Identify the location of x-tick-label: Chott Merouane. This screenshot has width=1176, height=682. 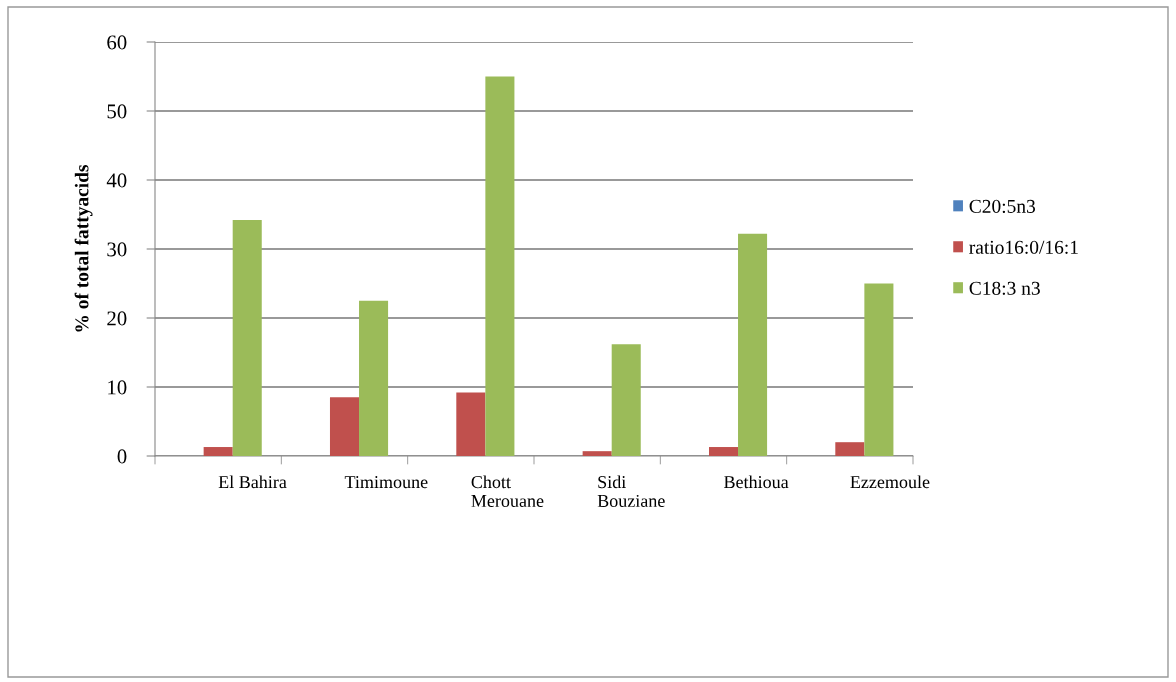
(507, 491).